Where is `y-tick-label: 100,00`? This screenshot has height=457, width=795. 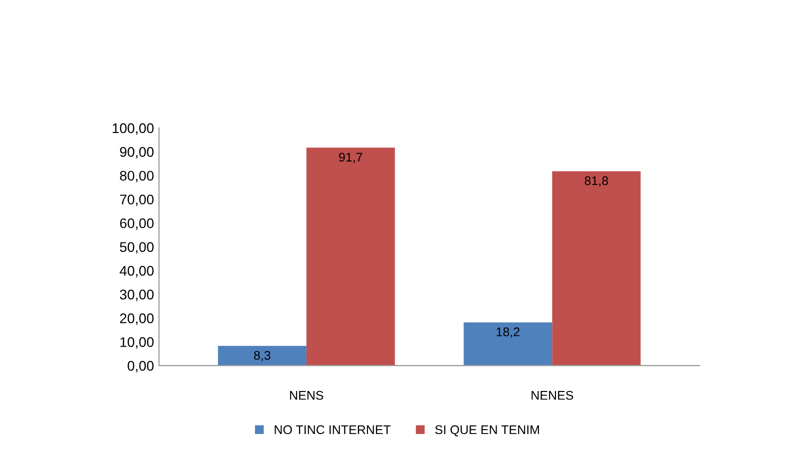
y-tick-label: 100,00 is located at coordinates (133, 129).